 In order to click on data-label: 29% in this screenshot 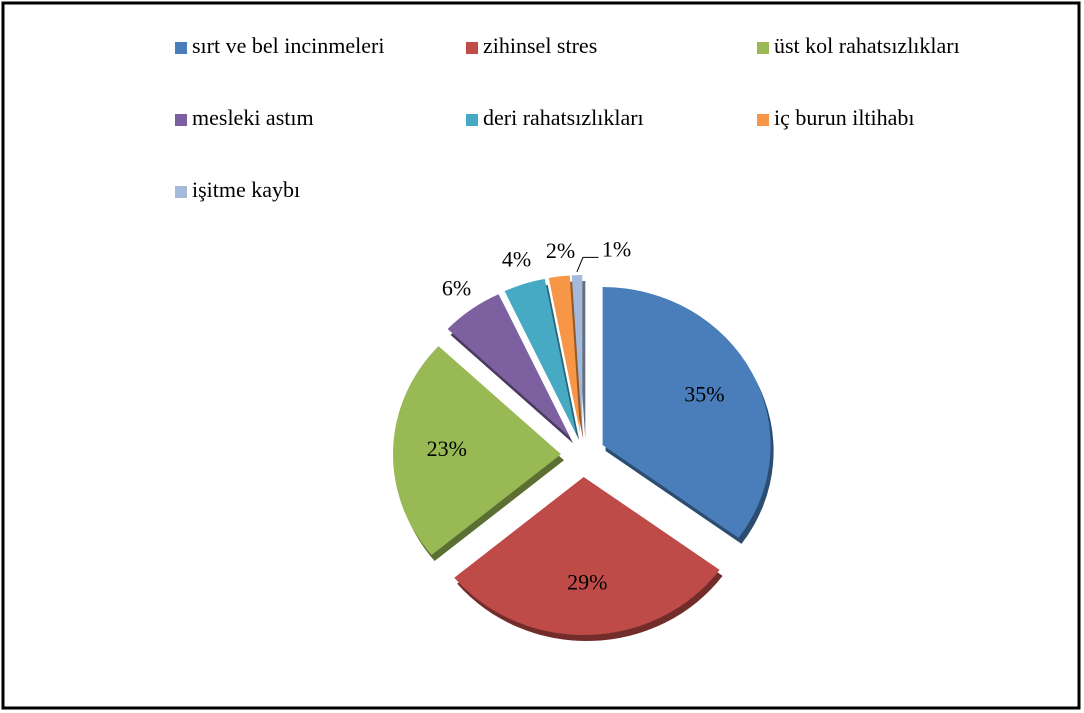, I will do `click(587, 581)`.